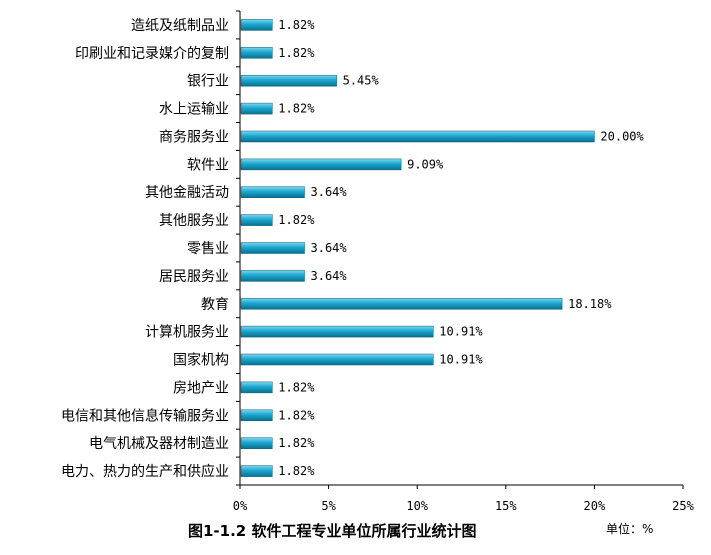 The width and height of the screenshot is (711, 555). What do you see at coordinates (240, 506) in the screenshot?
I see `x-tick-label: 0%` at bounding box center [240, 506].